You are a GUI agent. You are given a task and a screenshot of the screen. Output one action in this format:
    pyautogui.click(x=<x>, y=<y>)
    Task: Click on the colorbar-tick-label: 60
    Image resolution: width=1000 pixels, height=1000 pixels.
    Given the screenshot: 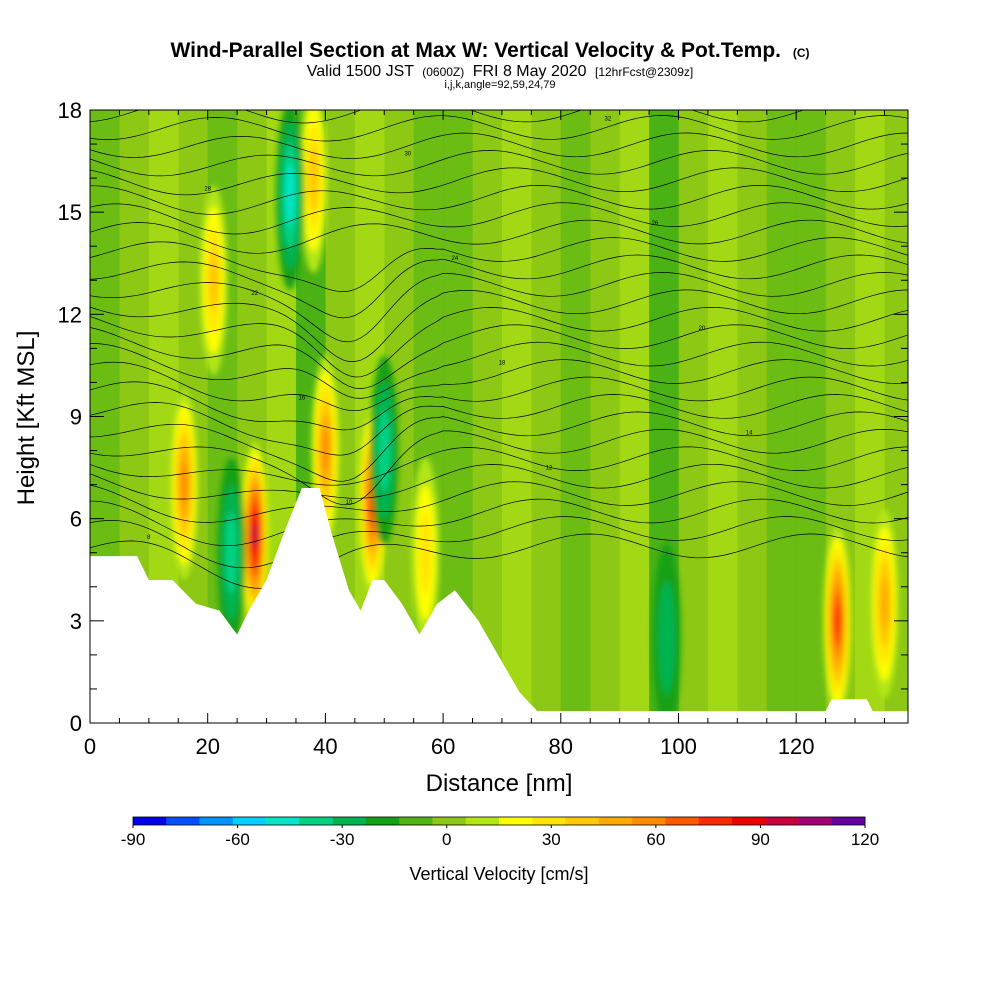 What is the action you would take?
    pyautogui.click(x=655, y=839)
    